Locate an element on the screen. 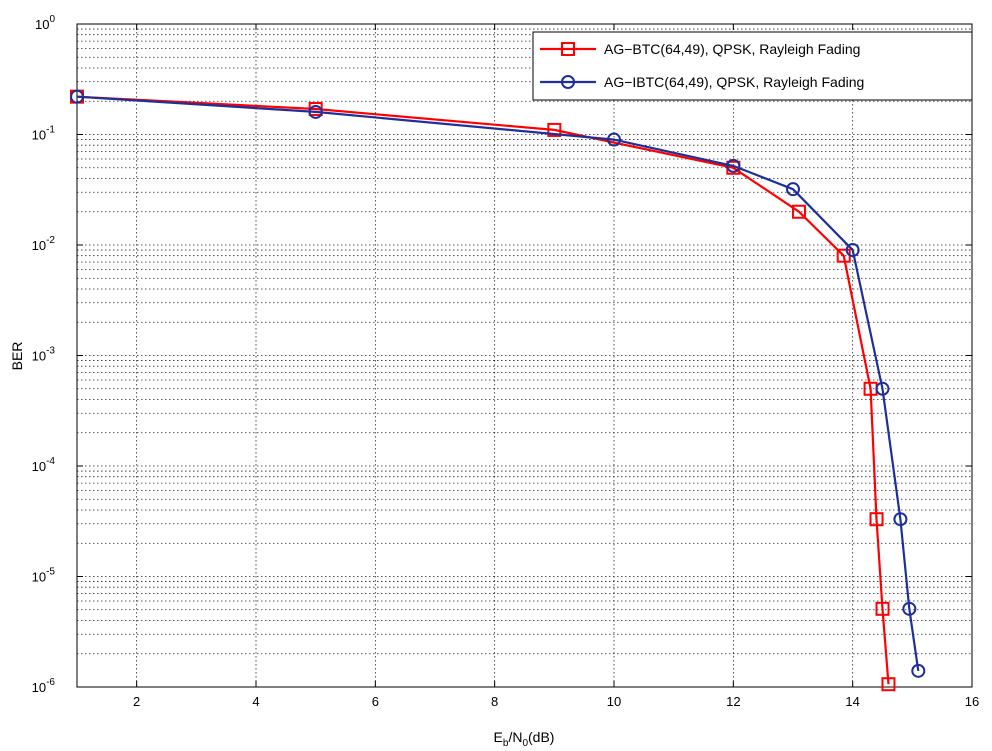  y-tick-label: 10⁻¹ is located at coordinates (44, 134).